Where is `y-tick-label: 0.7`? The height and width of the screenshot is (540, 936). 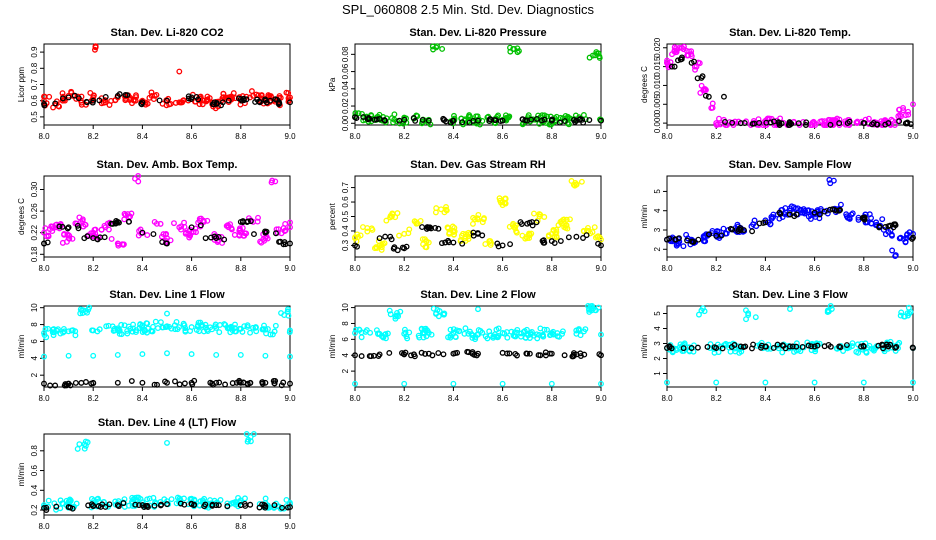 y-tick-label: 0.7 is located at coordinates (345, 187).